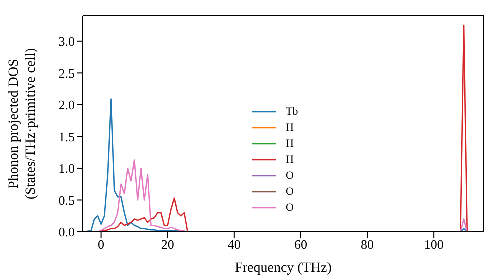  What do you see at coordinates (283, 268) in the screenshot?
I see `x-axis-title: Frequency (THz)` at bounding box center [283, 268].